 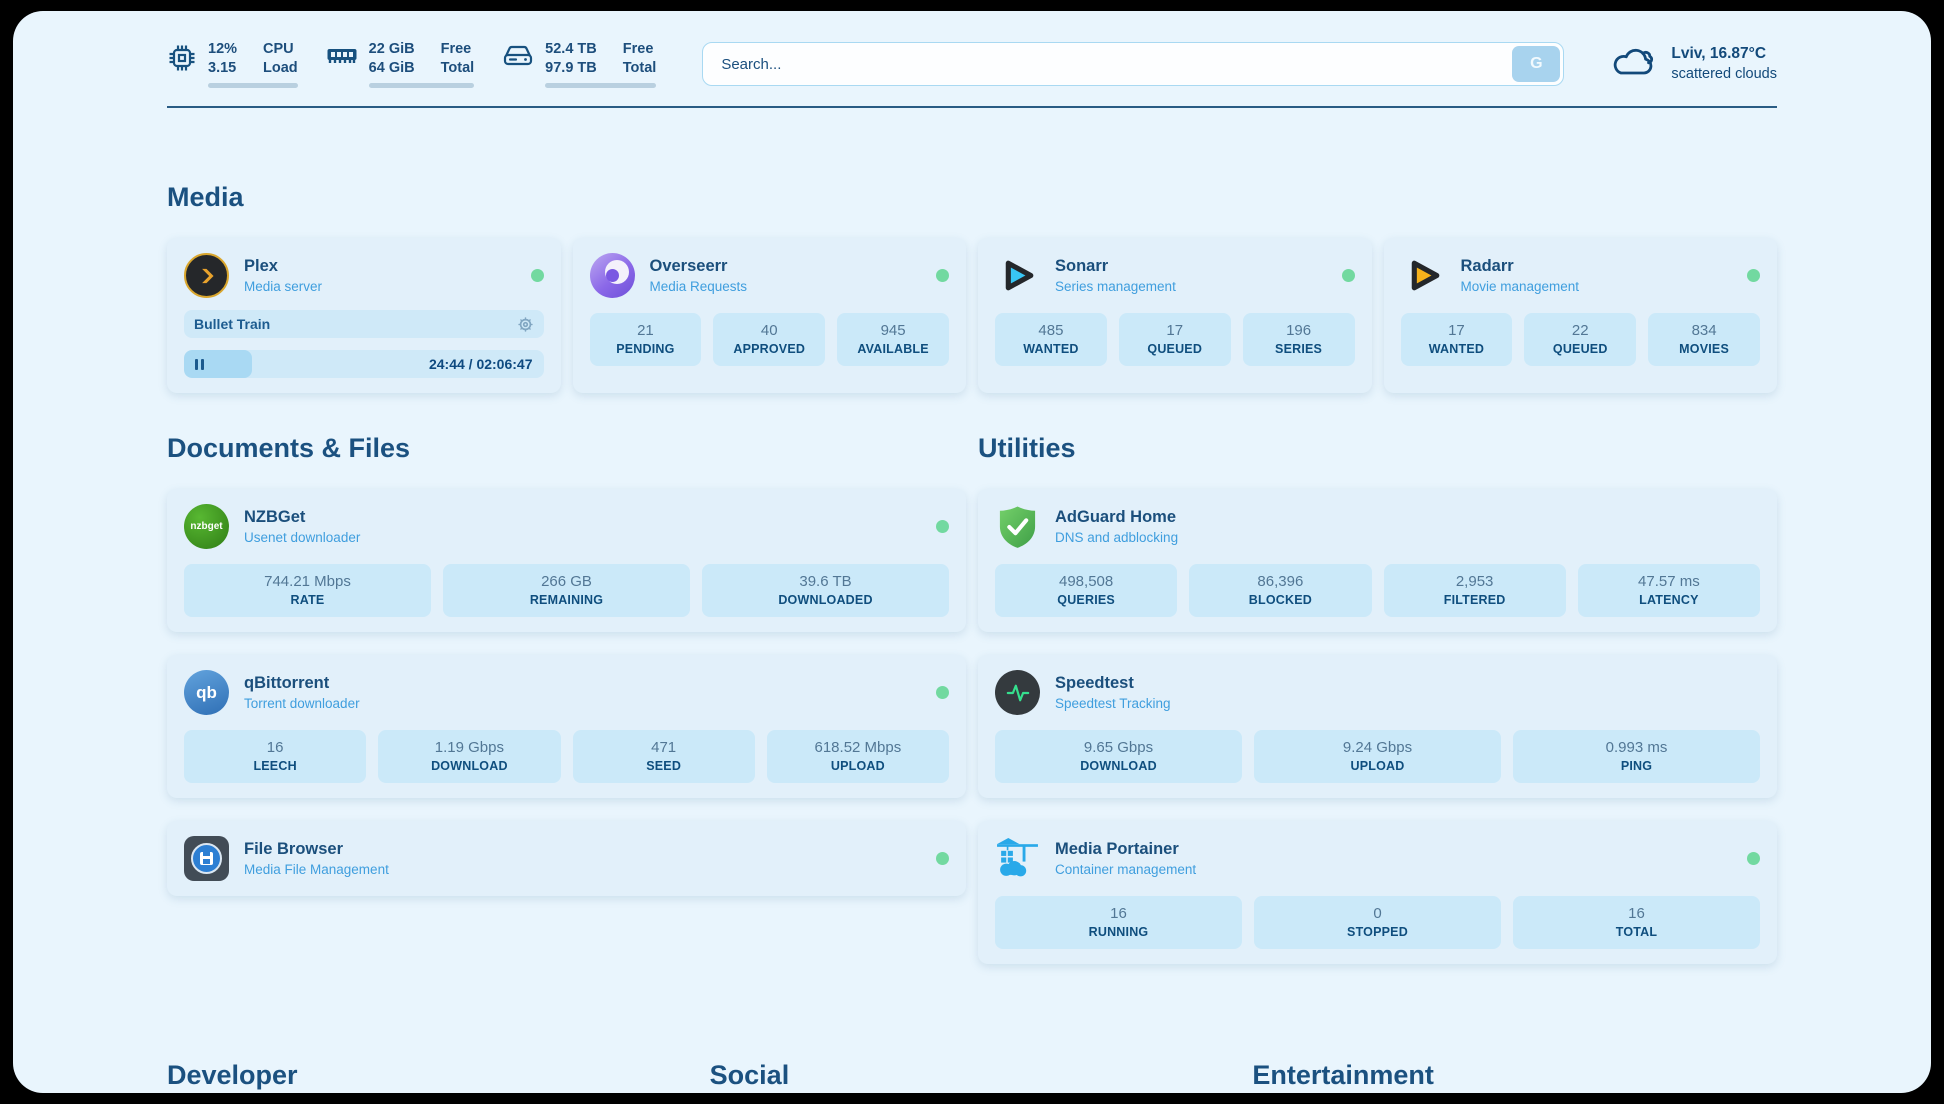 I want to click on stat-label: DOWNLOAD, so click(x=469, y=766).